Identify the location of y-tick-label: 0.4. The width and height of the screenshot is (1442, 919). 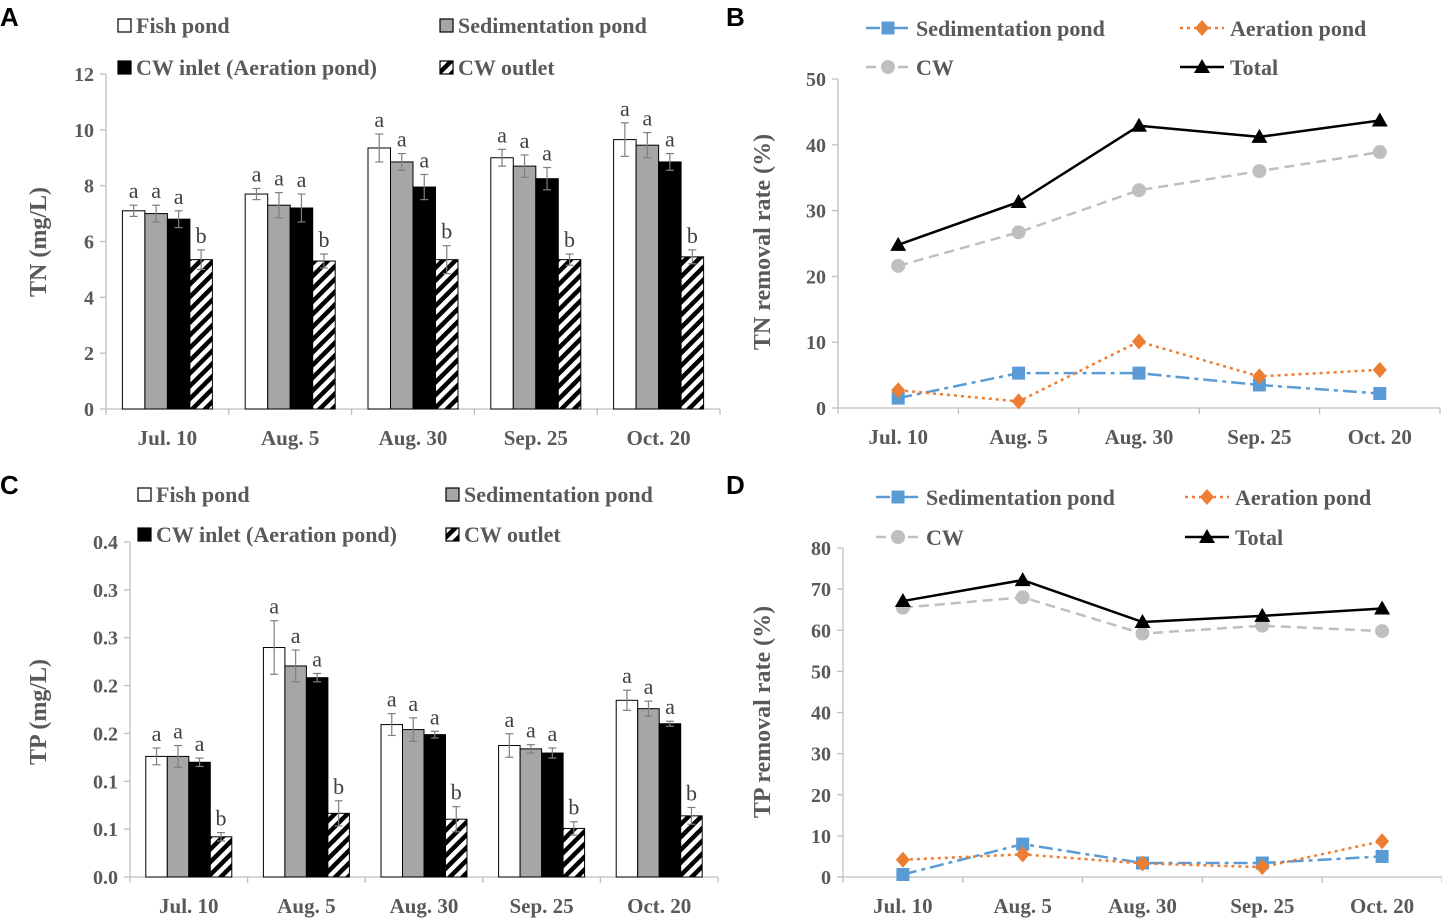
(105, 543).